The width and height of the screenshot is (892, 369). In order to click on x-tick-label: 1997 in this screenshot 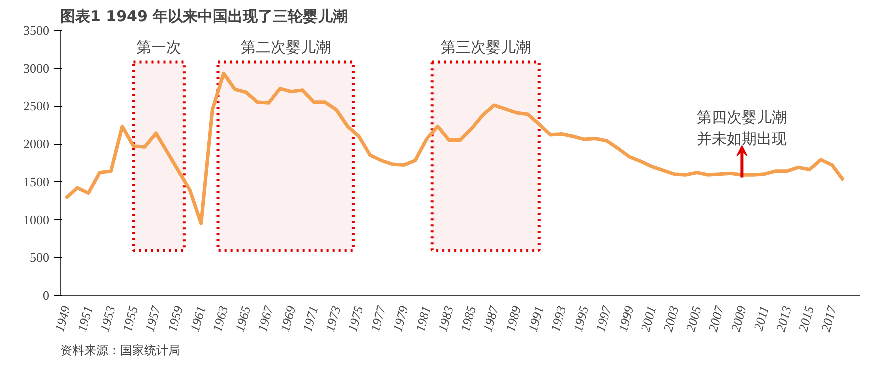, I will do `click(603, 319)`.